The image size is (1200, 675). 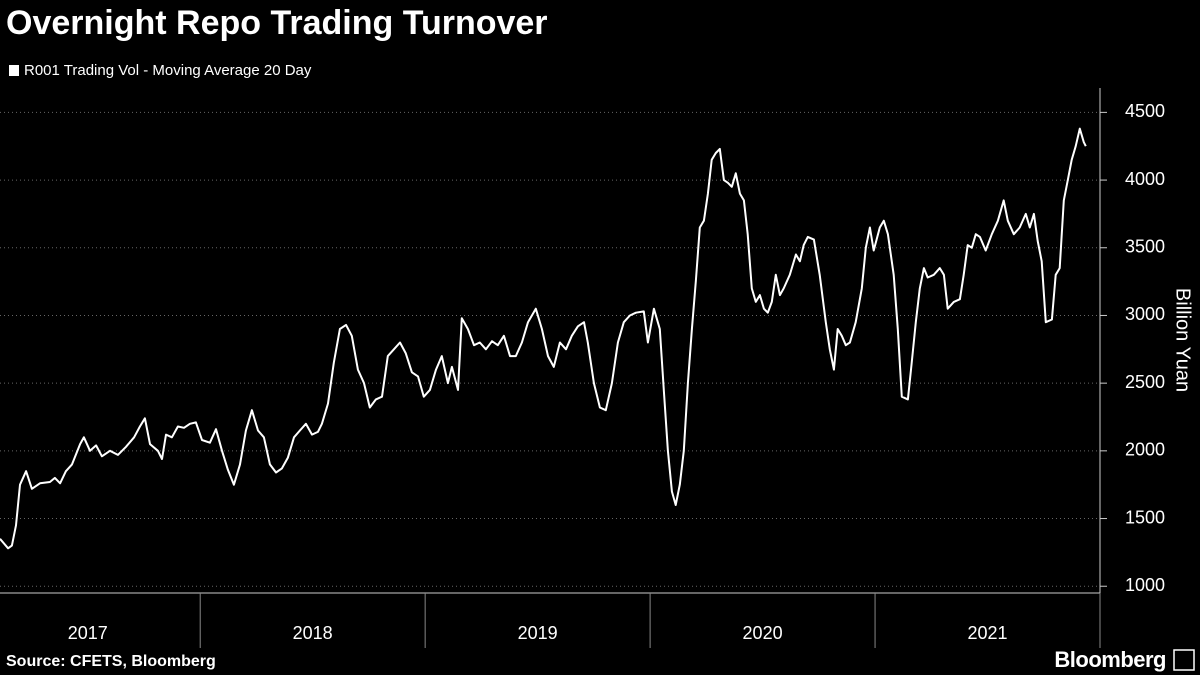 What do you see at coordinates (763, 633) in the screenshot?
I see `x-tick-label: 2020` at bounding box center [763, 633].